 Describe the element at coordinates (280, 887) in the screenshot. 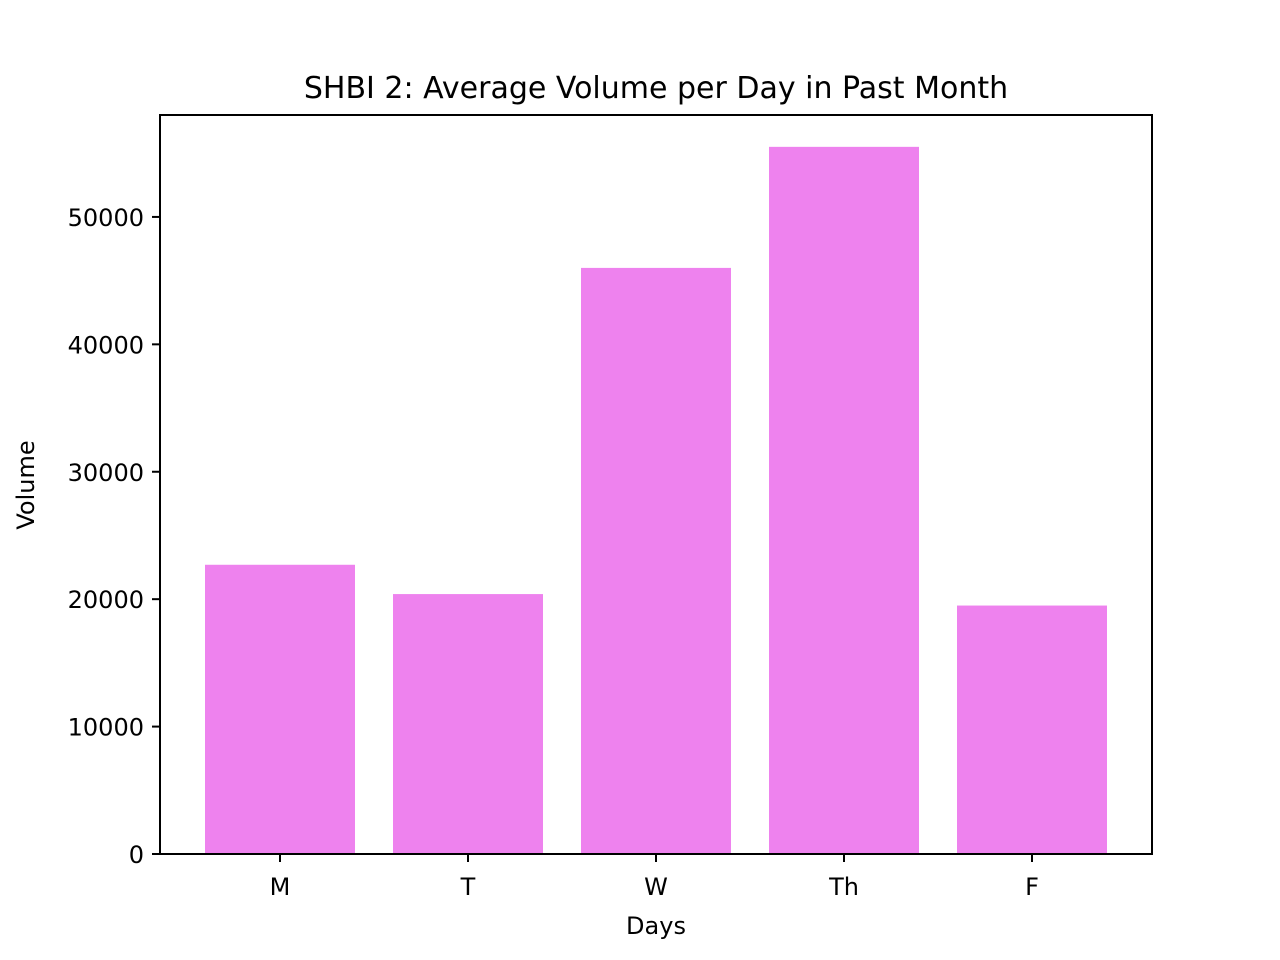

I see `x-tick-label: M` at that location.